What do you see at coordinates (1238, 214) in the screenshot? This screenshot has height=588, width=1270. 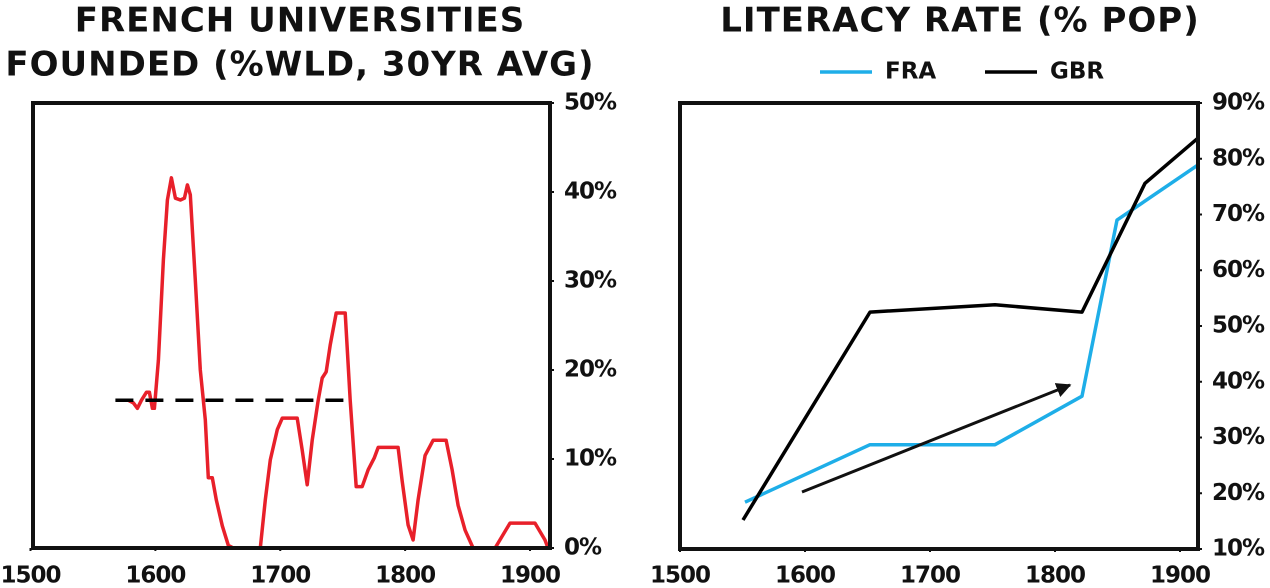 I see `y-tick-label: 70%` at bounding box center [1238, 214].